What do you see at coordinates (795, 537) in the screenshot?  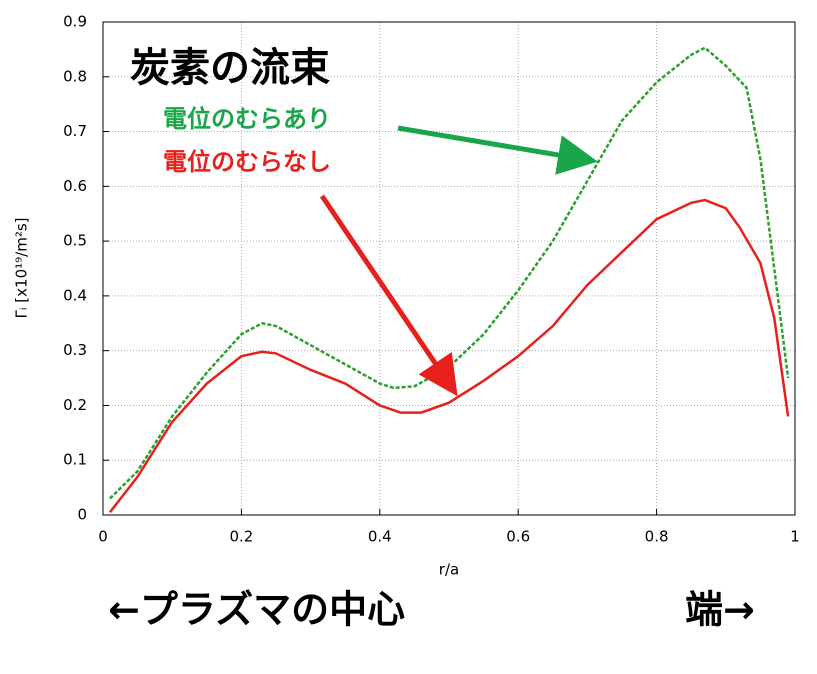 I see `x-tick-label: 1` at bounding box center [795, 537].